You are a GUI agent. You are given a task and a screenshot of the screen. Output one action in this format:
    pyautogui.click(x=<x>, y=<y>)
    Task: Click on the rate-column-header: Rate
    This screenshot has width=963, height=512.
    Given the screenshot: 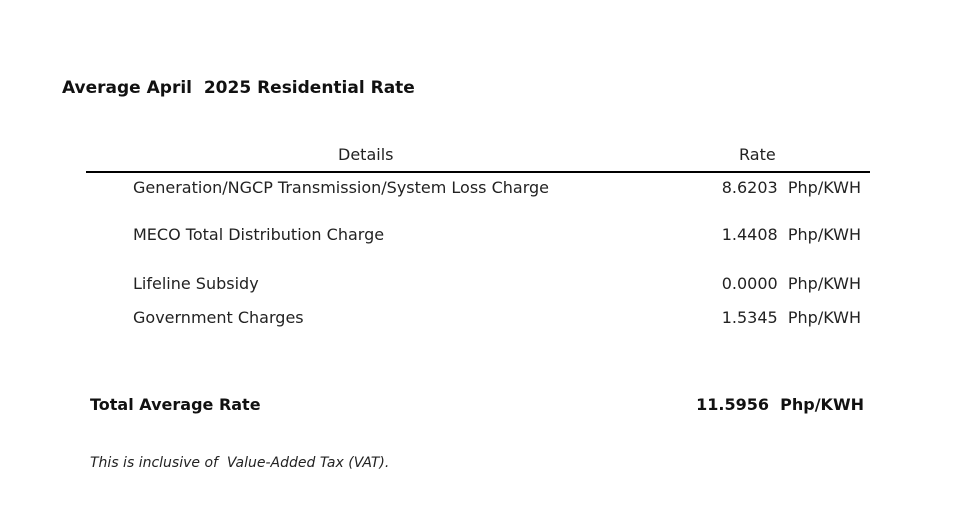 What is the action you would take?
    pyautogui.click(x=757, y=154)
    